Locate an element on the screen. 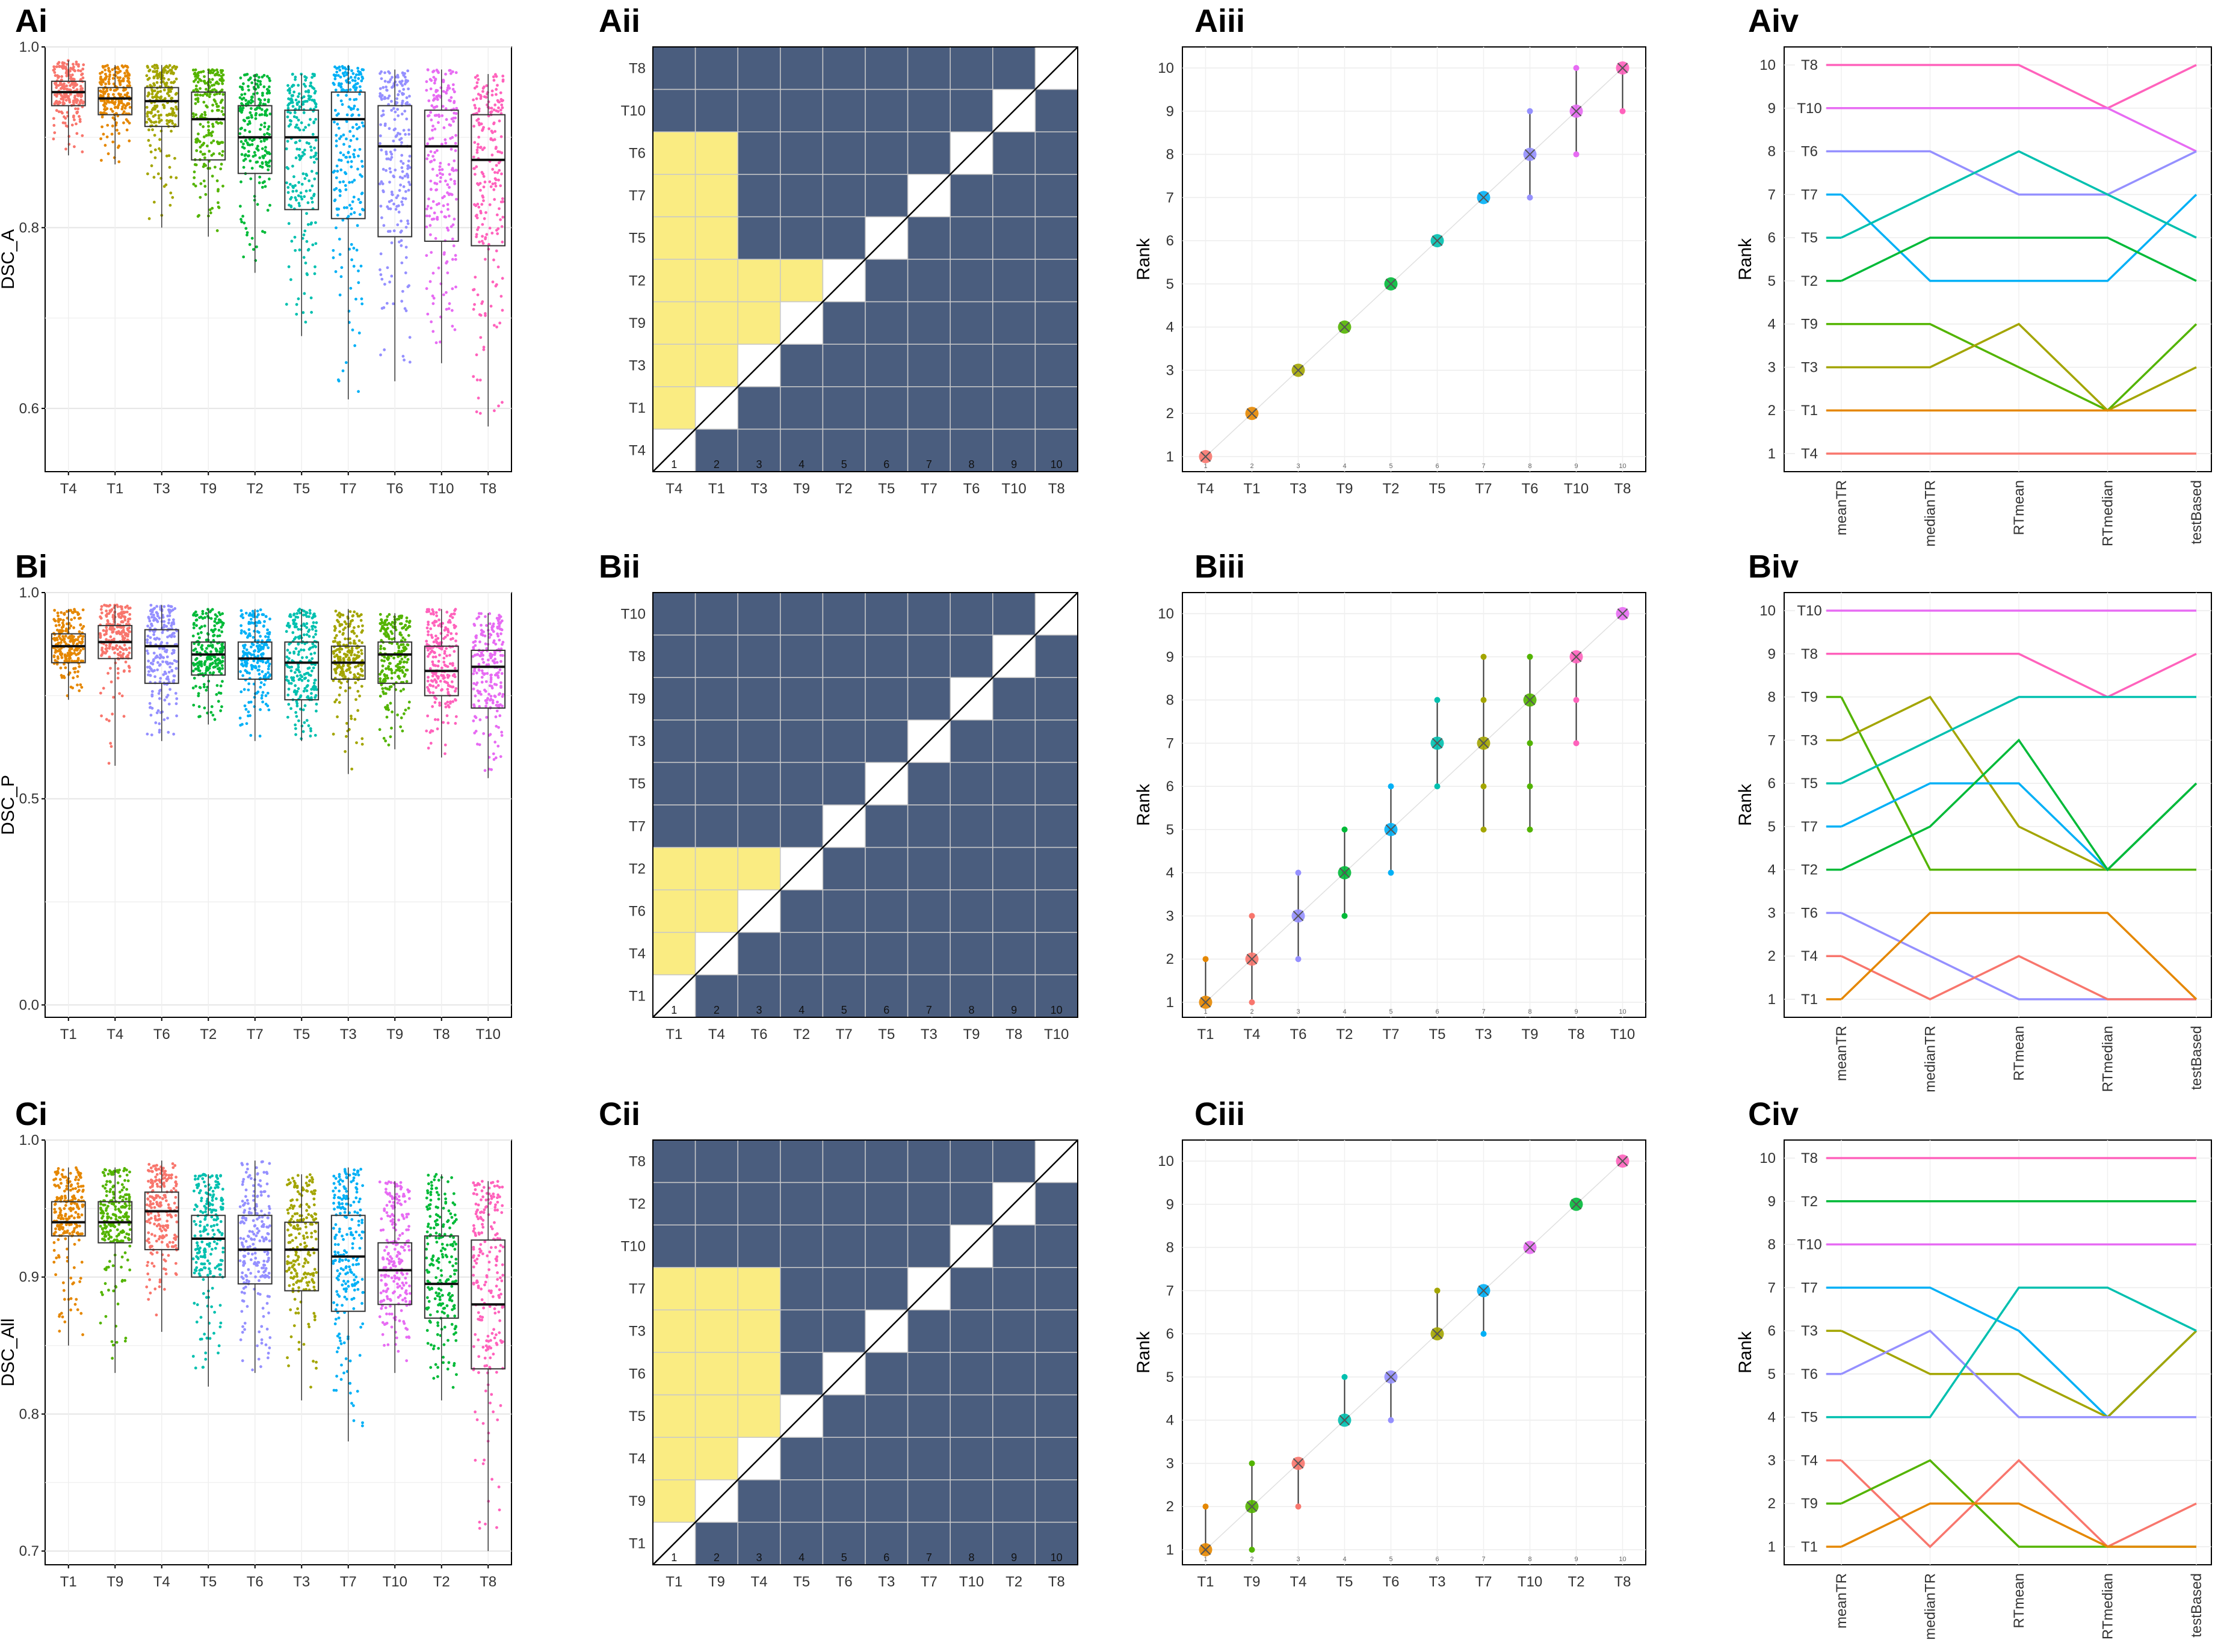 This screenshot has width=2218, height=1652. y-tick-label: 0.0 is located at coordinates (29, 1005).